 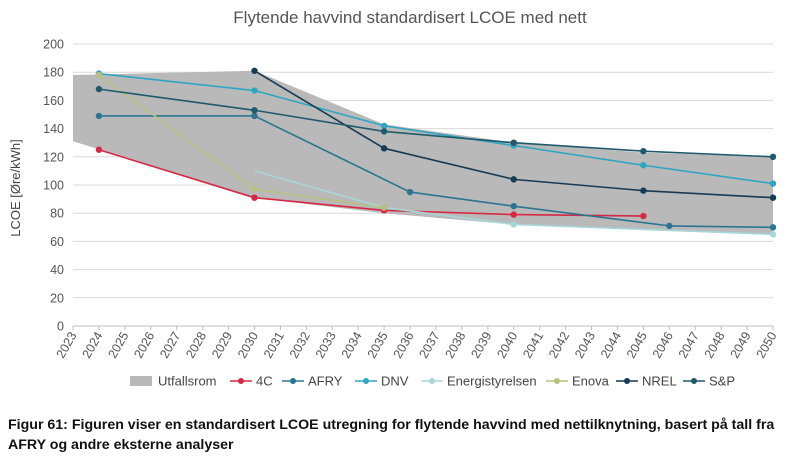 I want to click on legend-label: AFRY, so click(x=325, y=381).